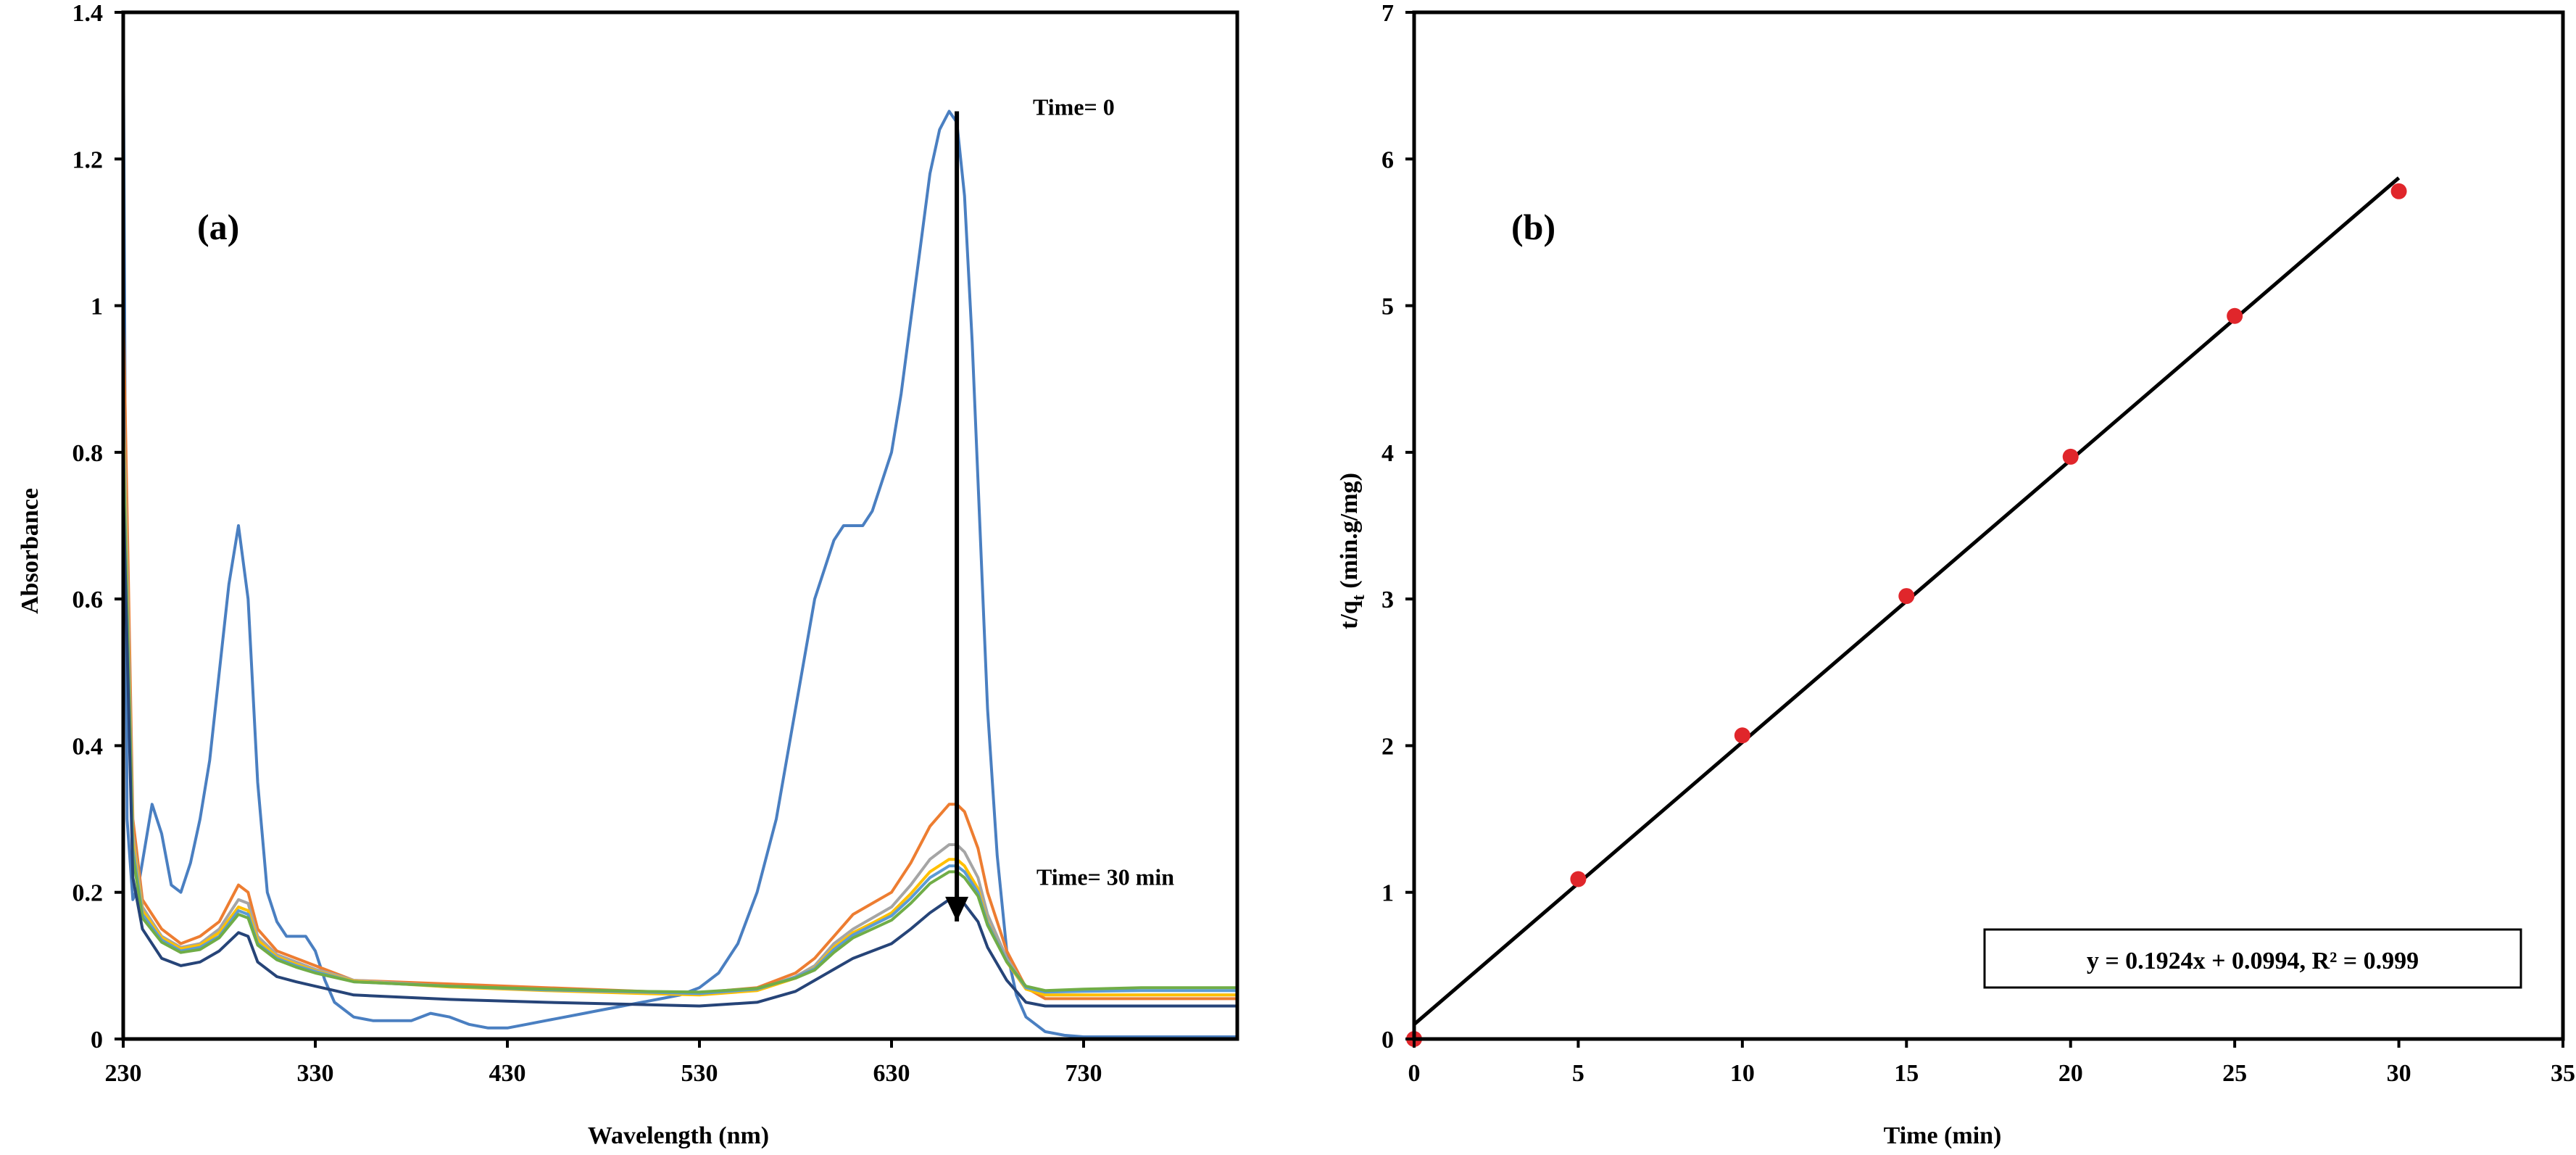 The width and height of the screenshot is (2576, 1155). What do you see at coordinates (1388, 159) in the screenshot?
I see `kinetics-y-tick-label: 6` at bounding box center [1388, 159].